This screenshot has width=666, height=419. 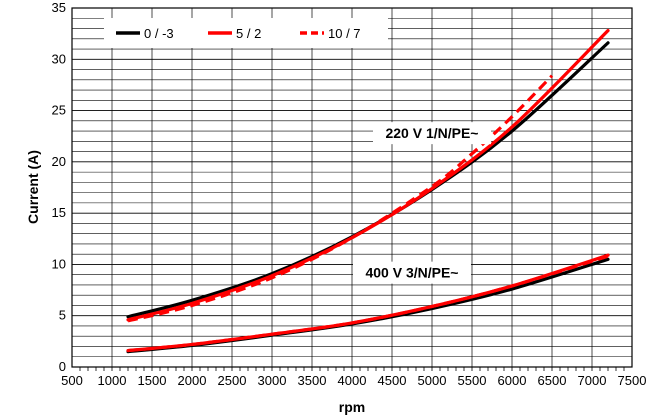 What do you see at coordinates (59, 7) in the screenshot?
I see `y-tick-label: 35` at bounding box center [59, 7].